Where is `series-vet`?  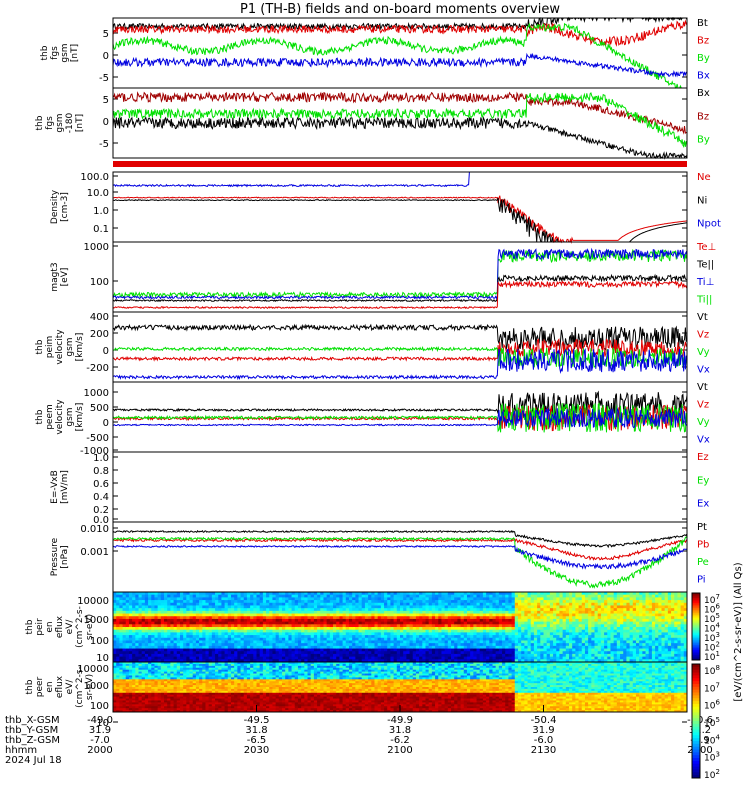 series-vet is located at coordinates (400, 405).